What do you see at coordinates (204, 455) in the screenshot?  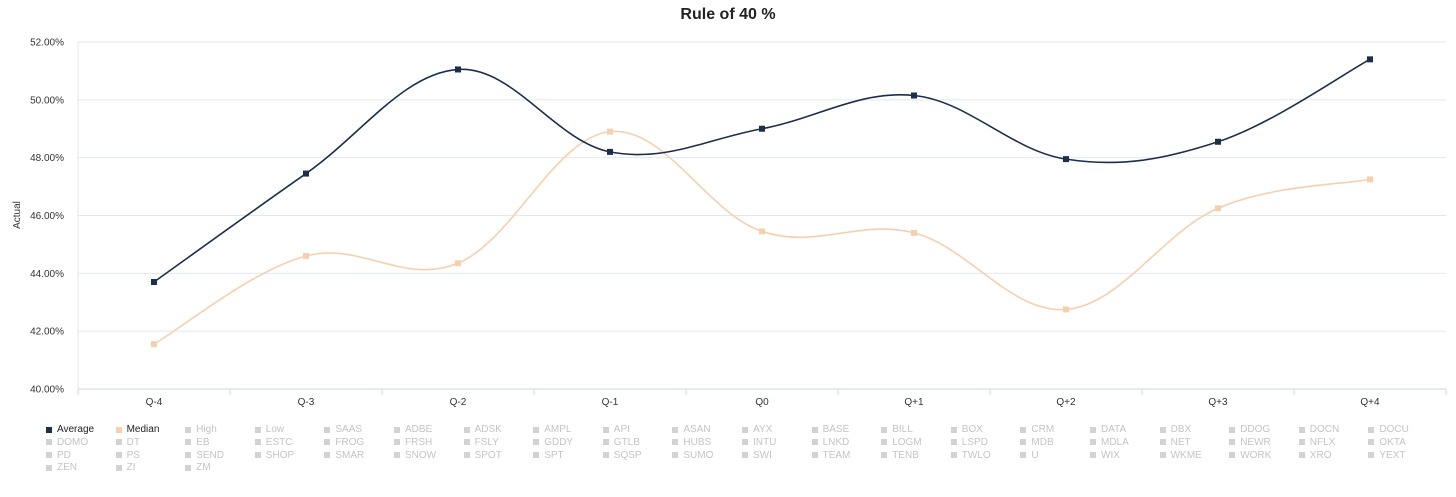 I see `legend-item-send: SEND` at bounding box center [204, 455].